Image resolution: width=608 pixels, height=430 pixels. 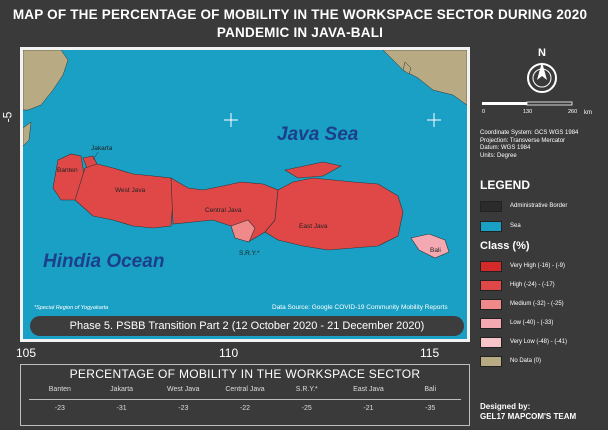 What do you see at coordinates (505, 406) in the screenshot?
I see `credits-line-1: Designed by:` at bounding box center [505, 406].